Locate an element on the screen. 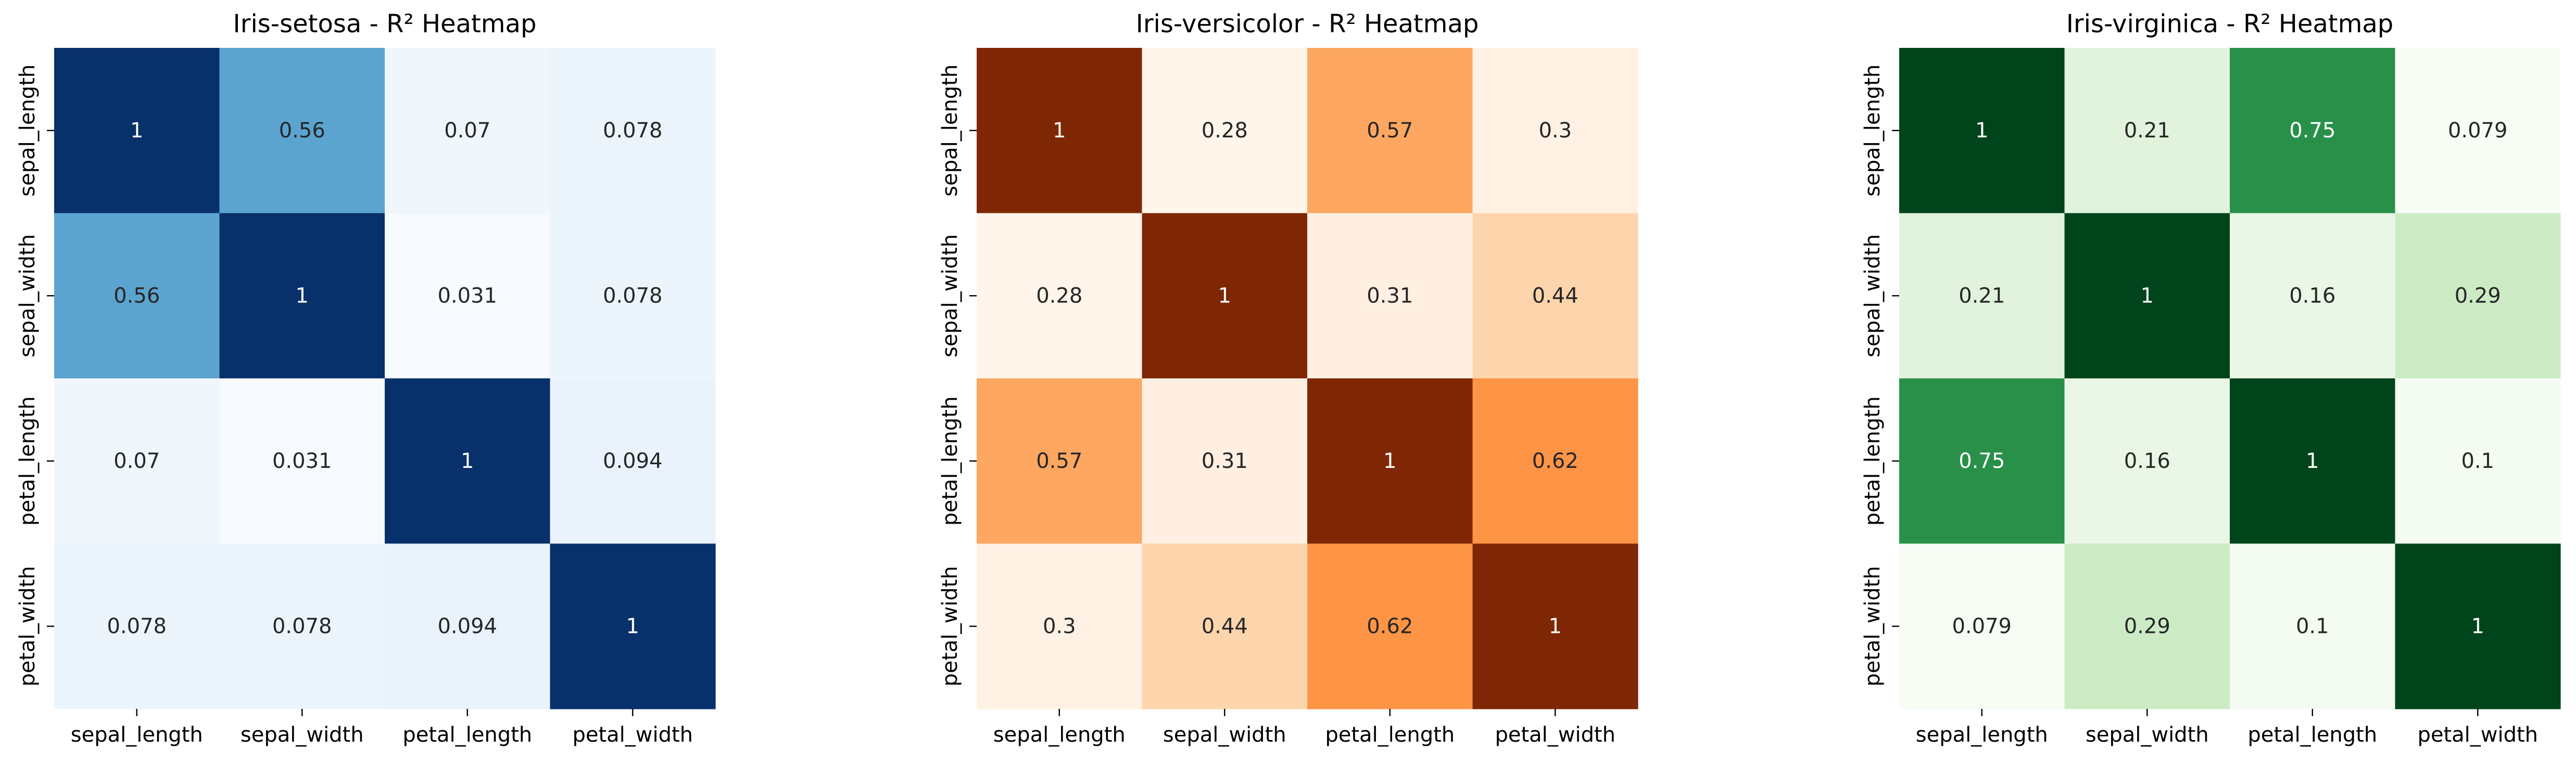 Image resolution: width=2576 pixels, height=763 pixels. cell-value-label: 0.44 is located at coordinates (1555, 296).